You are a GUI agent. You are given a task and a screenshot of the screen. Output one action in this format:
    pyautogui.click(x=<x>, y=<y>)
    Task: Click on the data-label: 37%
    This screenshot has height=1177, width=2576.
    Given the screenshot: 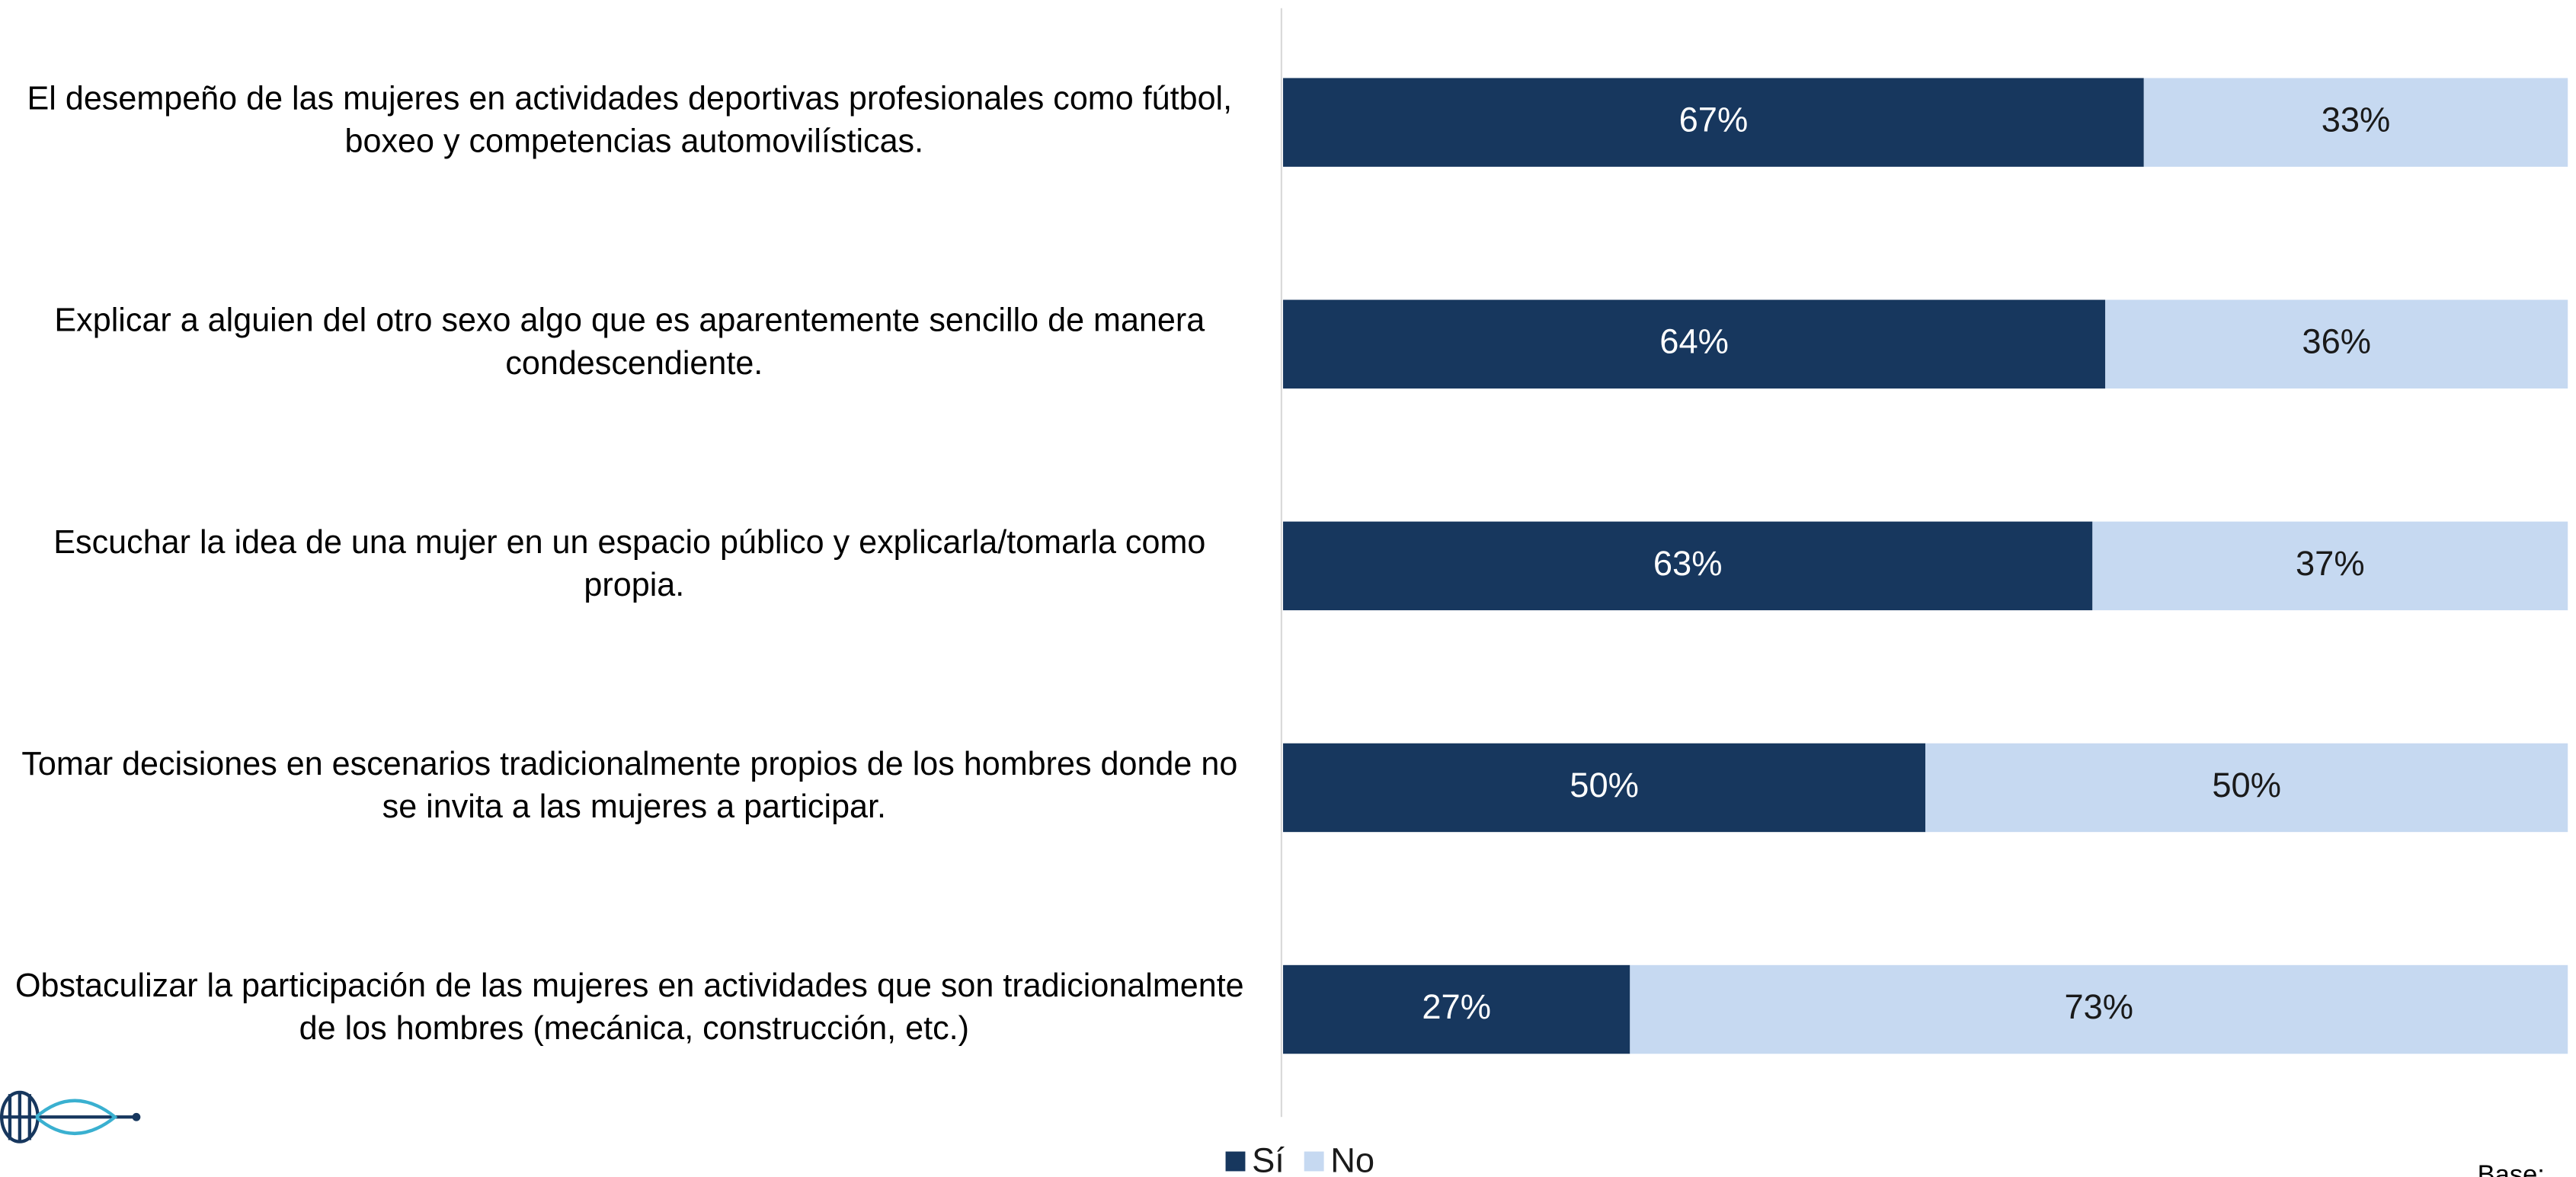 What is the action you would take?
    pyautogui.click(x=2330, y=564)
    